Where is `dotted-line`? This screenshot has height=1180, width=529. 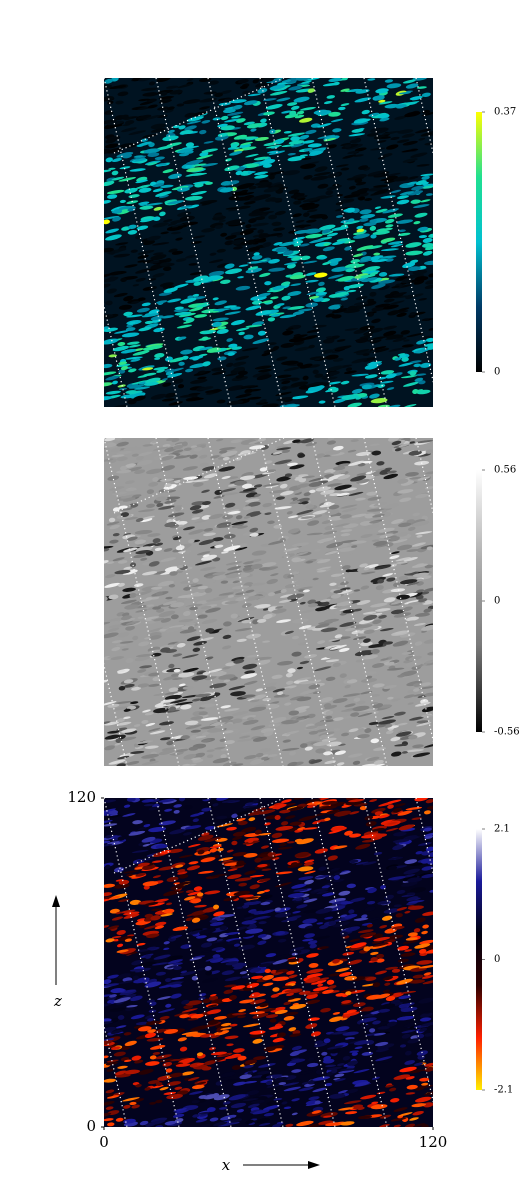
dotted-line is located at coordinates (245, 242).